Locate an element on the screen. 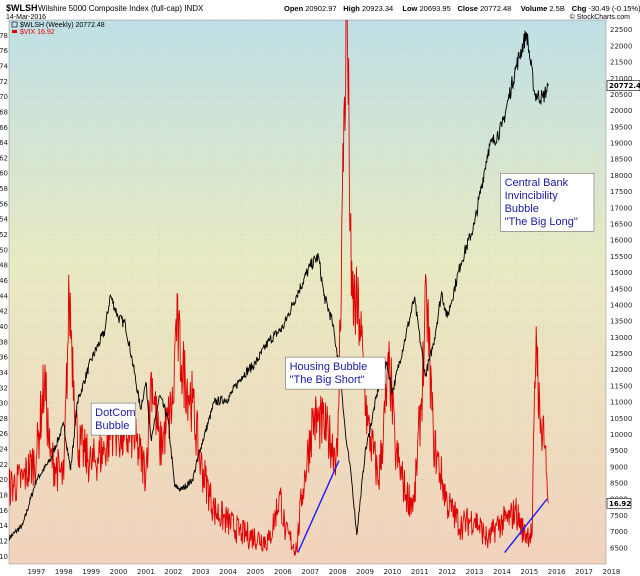 The image size is (640, 576). symbol: $WLSH is located at coordinates (22, 8).